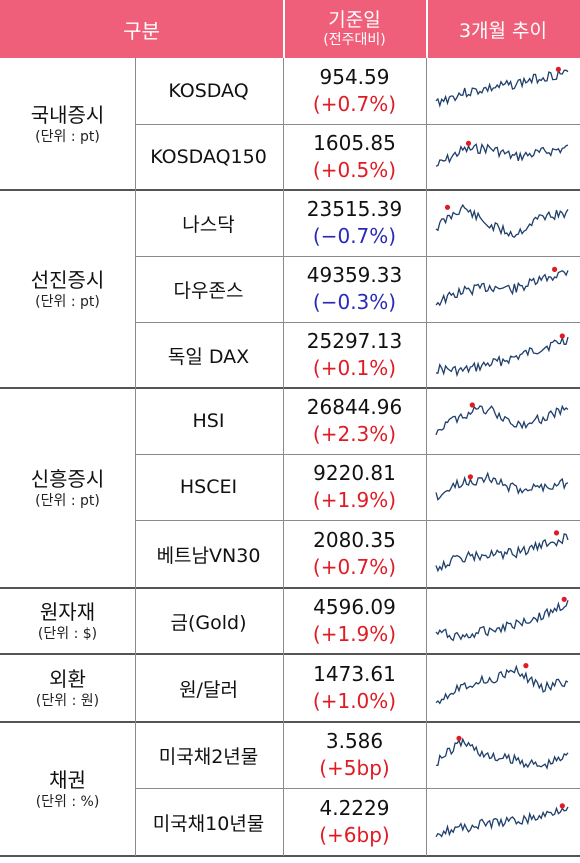 The width and height of the screenshot is (580, 863). Describe the element at coordinates (354, 20) in the screenshot. I see `header-base-date-label: 기준일` at that location.